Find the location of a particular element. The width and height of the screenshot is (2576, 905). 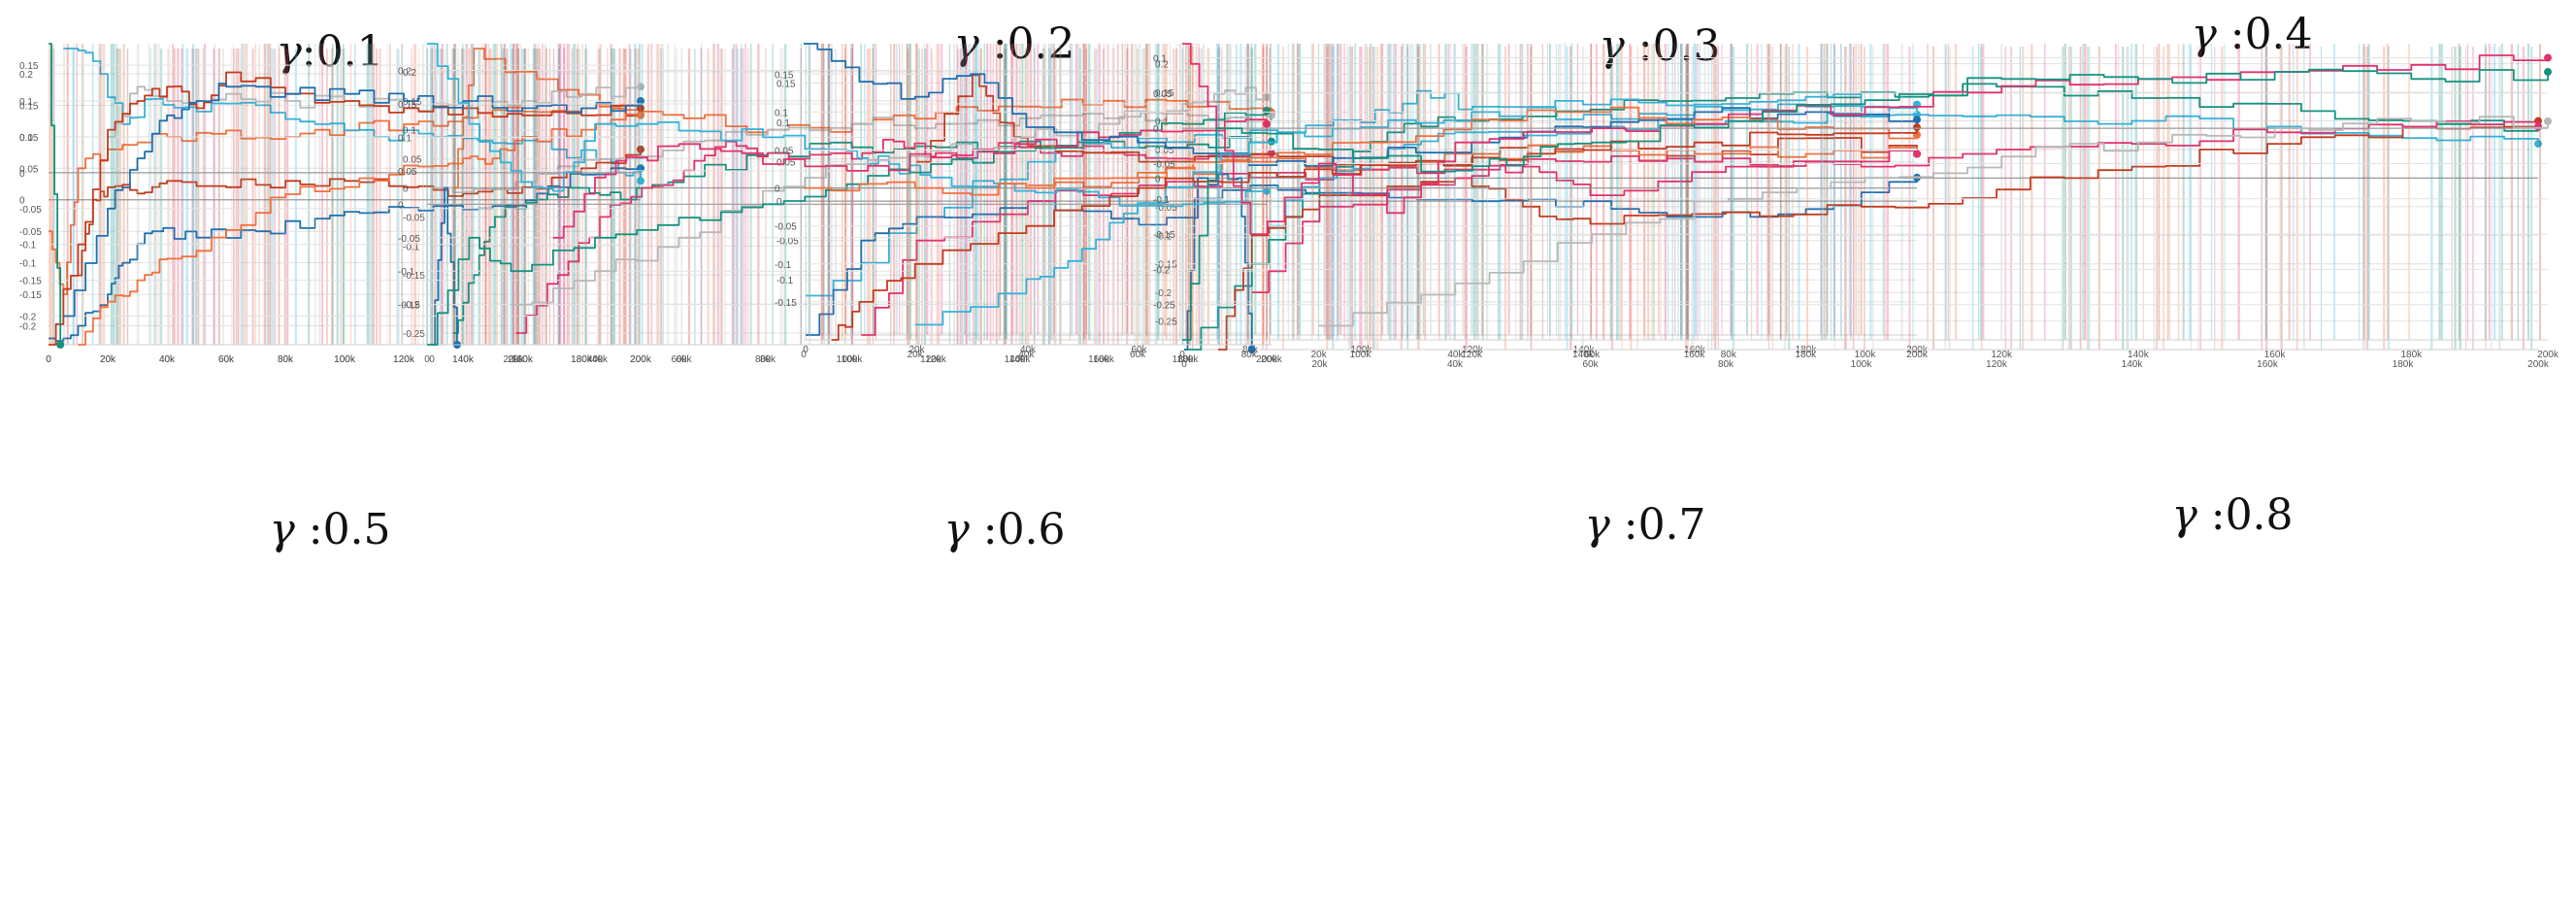

chart-title: γ :0.6 is located at coordinates (1004, 530).